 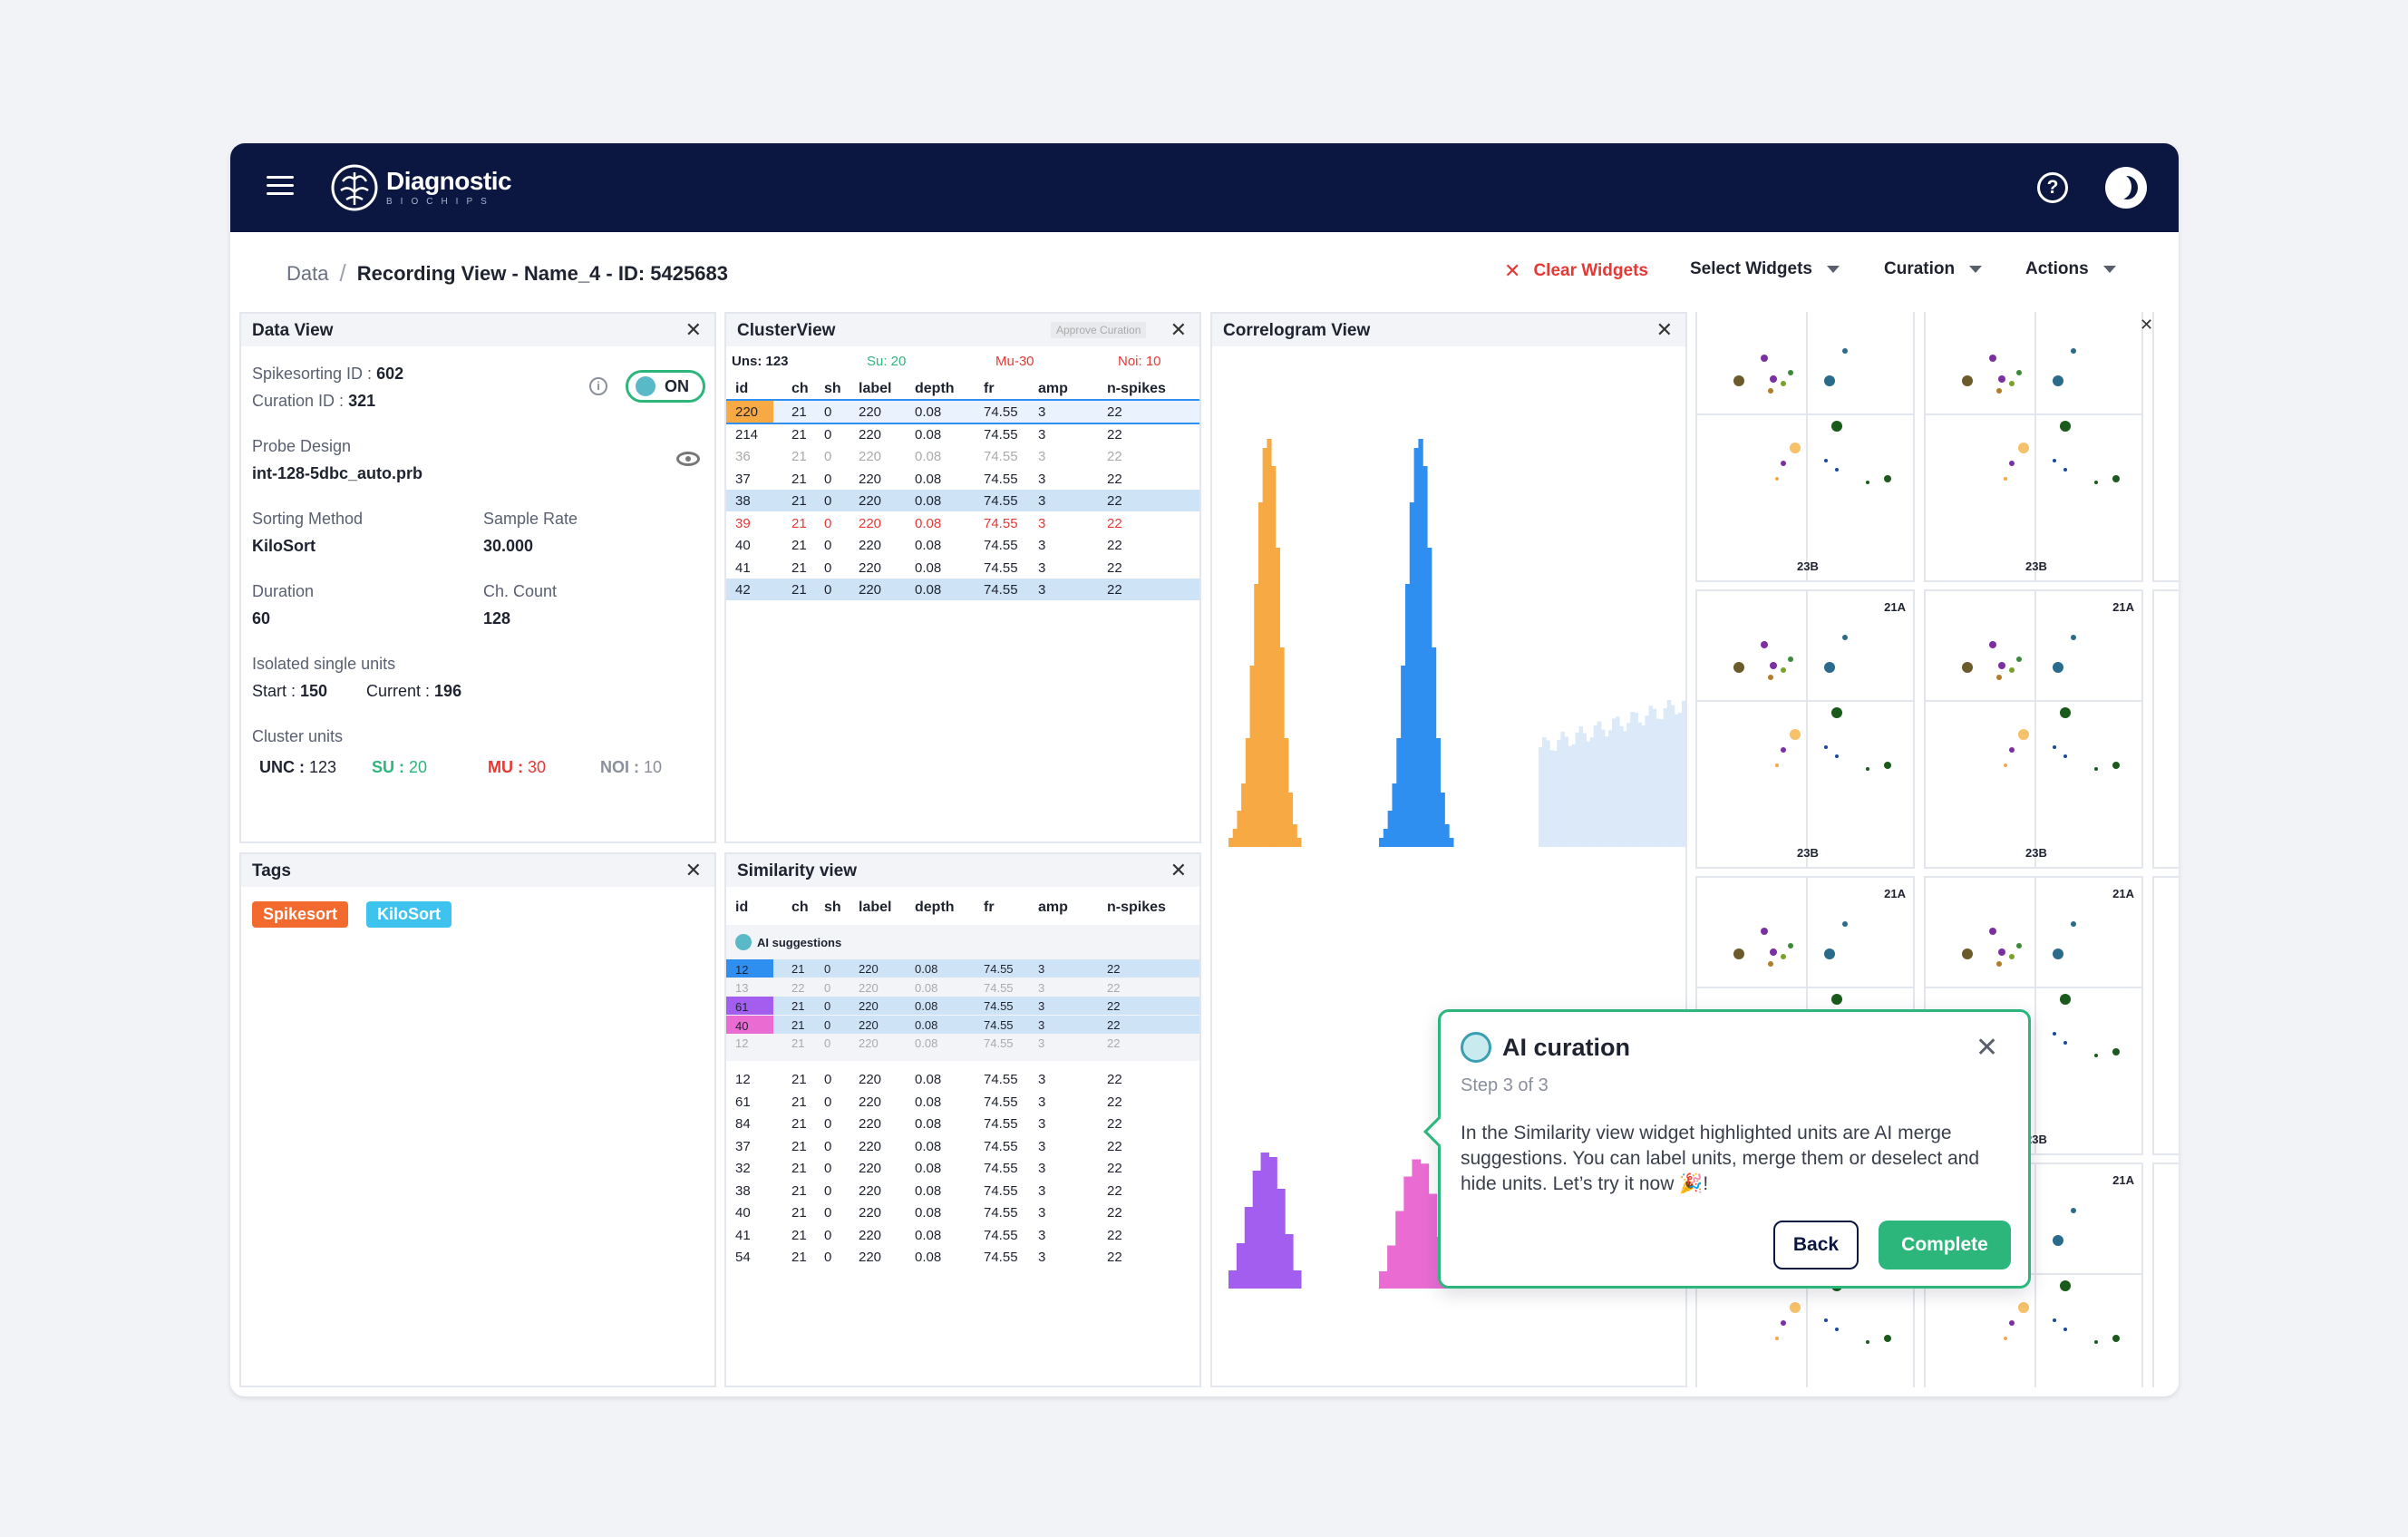 What do you see at coordinates (1945, 1245) in the screenshot?
I see `complete-button: Complete` at bounding box center [1945, 1245].